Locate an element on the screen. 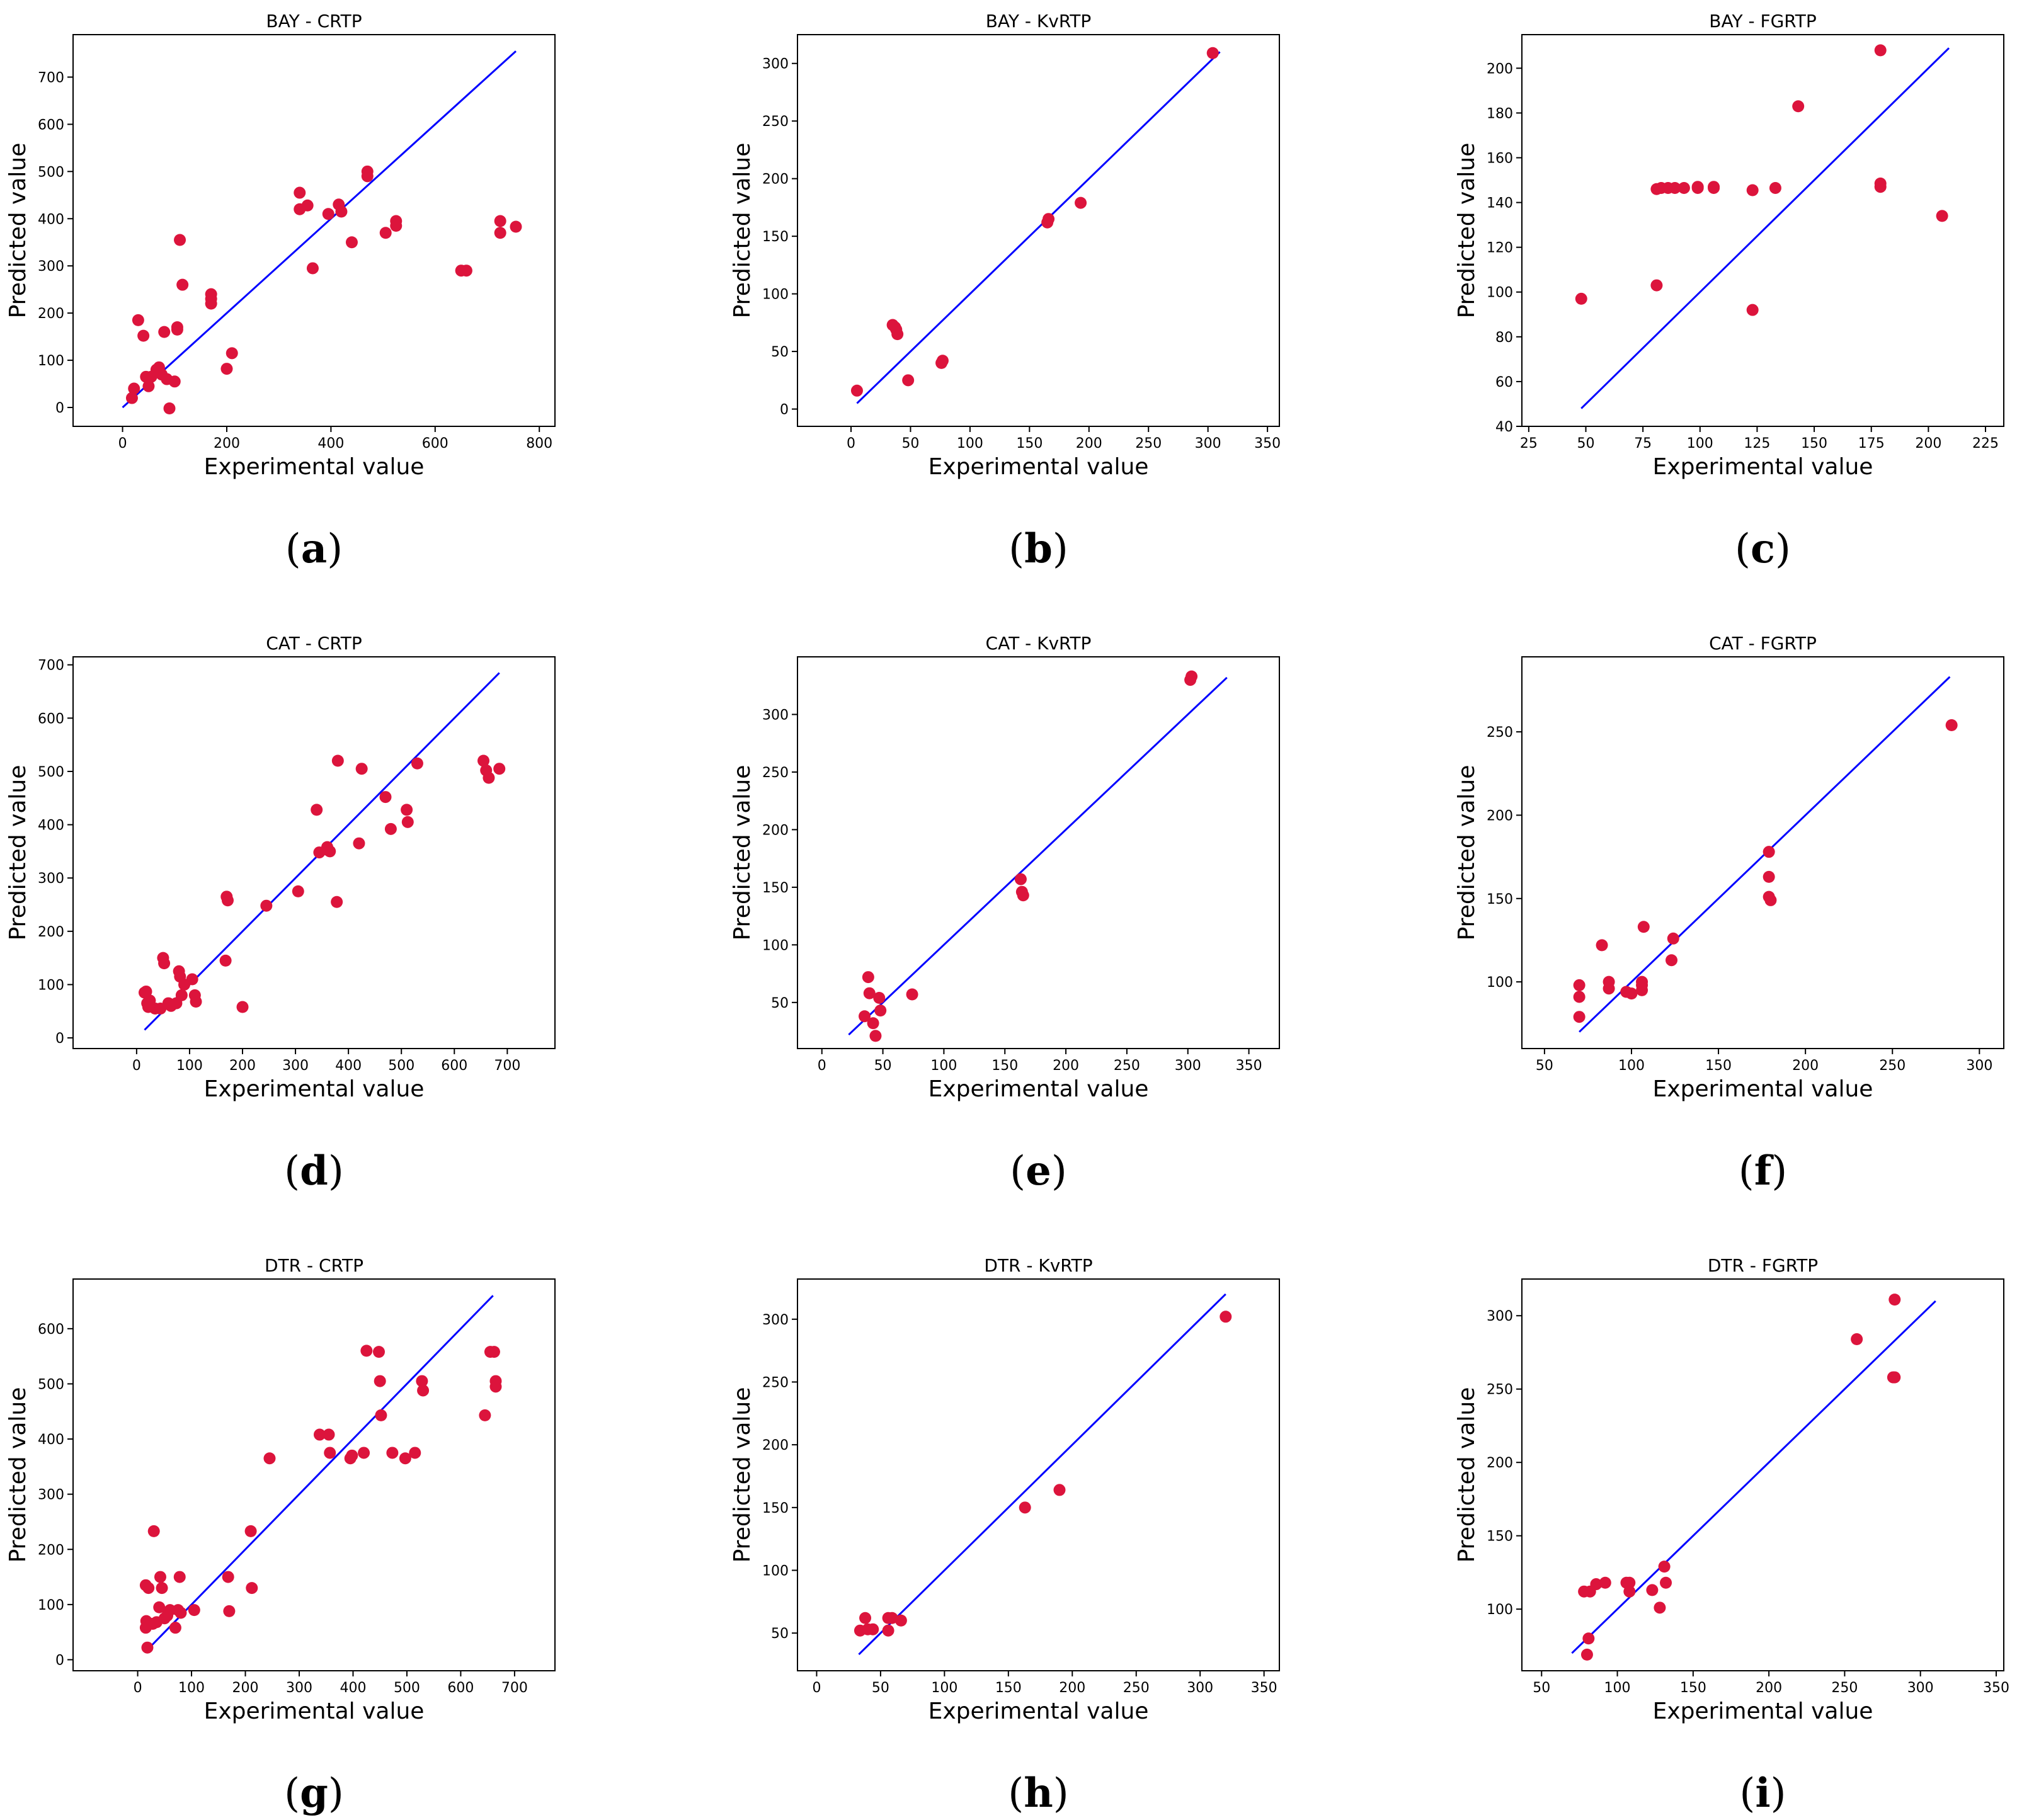 Image resolution: width=2017 pixels, height=1820 pixels. y-tick-label: 0 is located at coordinates (59, 1660).